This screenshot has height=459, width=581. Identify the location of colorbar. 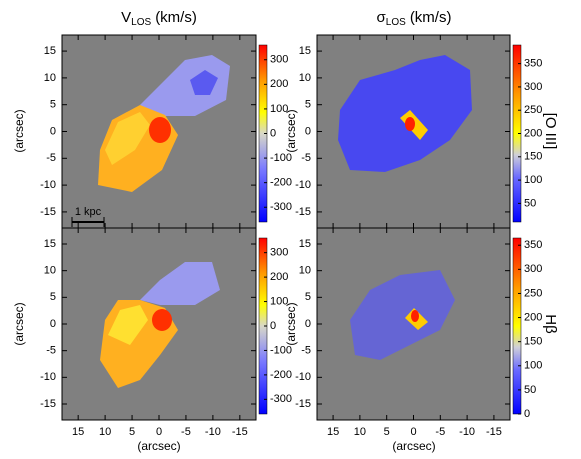
(517, 326).